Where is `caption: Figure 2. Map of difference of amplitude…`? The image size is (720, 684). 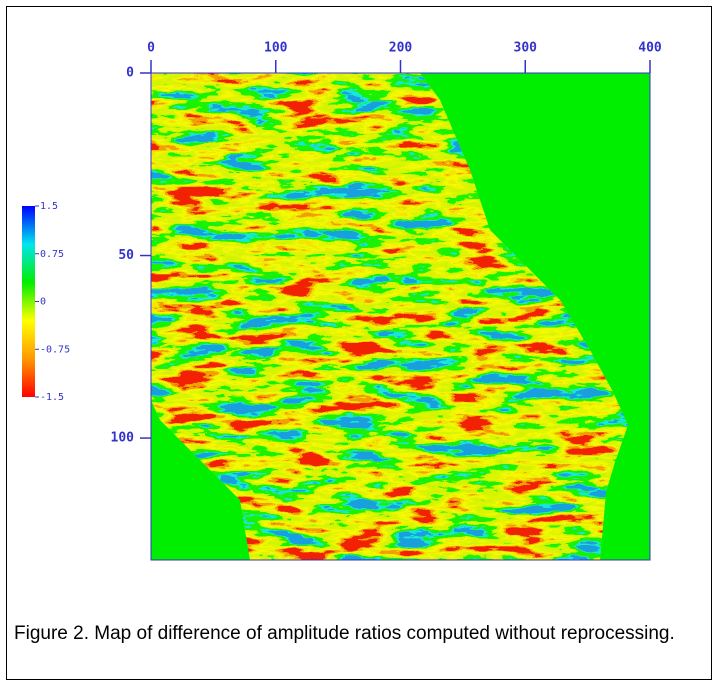 caption: Figure 2. Map of difference of amplitude… is located at coordinates (344, 633).